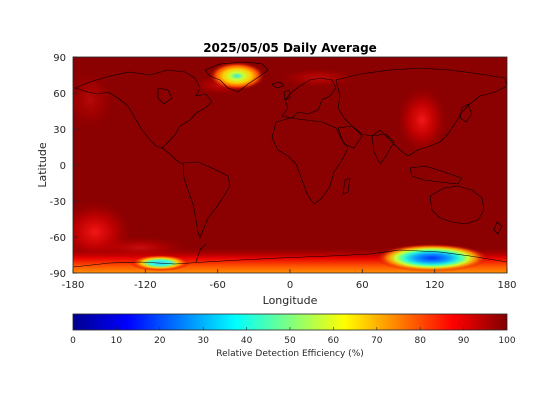 The height and width of the screenshot is (420, 560). Describe the element at coordinates (94, 100) in the screenshot. I see `pacific-red-patch` at that location.